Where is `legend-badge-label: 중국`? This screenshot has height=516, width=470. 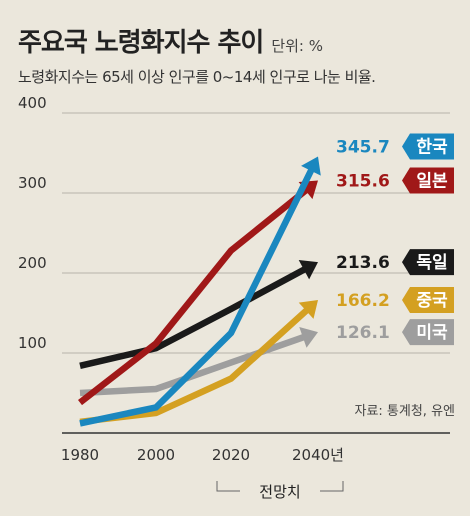
legend-badge-label: 중국 is located at coordinates (432, 301).